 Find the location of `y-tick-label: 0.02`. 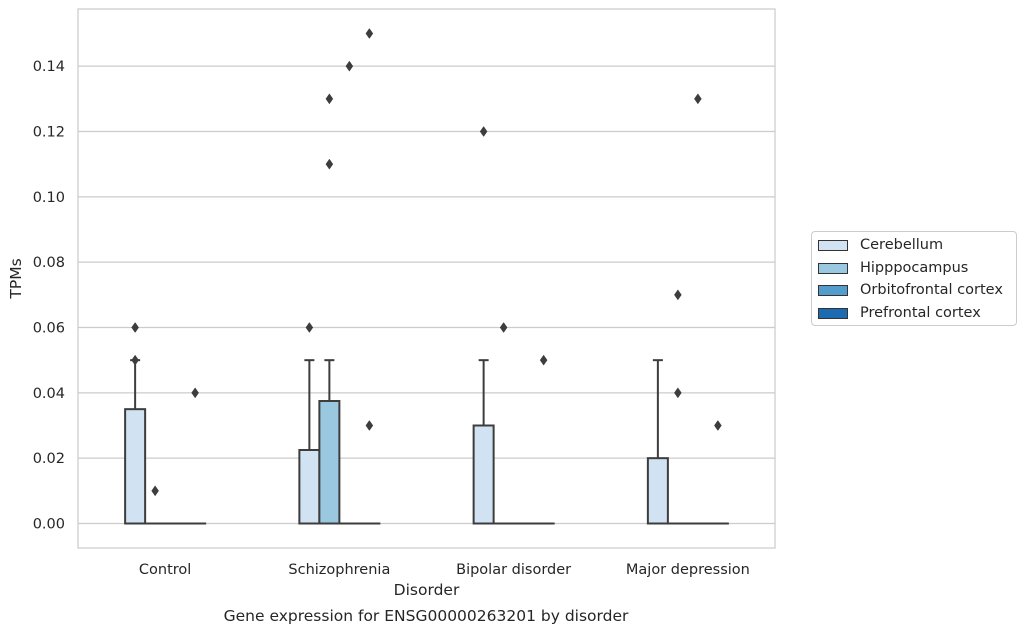

y-tick-label: 0.02 is located at coordinates (49, 459).